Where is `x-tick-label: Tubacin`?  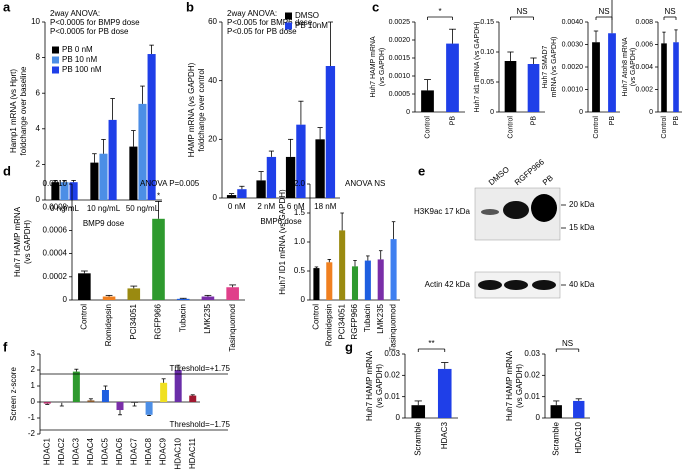 x-tick-label: Tubacin is located at coordinates (367, 318).